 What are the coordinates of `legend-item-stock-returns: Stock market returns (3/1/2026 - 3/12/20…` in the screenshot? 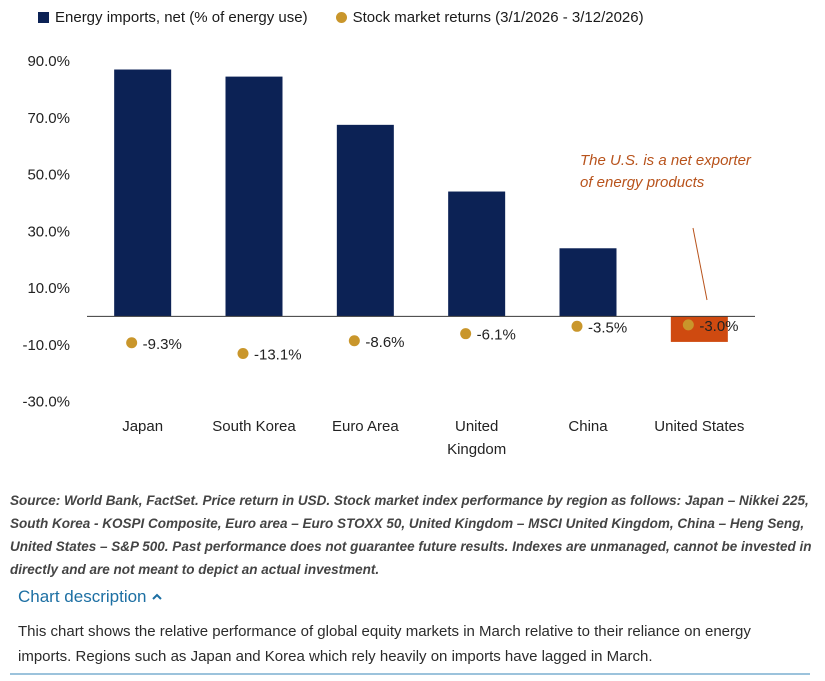 It's located at (489, 17).